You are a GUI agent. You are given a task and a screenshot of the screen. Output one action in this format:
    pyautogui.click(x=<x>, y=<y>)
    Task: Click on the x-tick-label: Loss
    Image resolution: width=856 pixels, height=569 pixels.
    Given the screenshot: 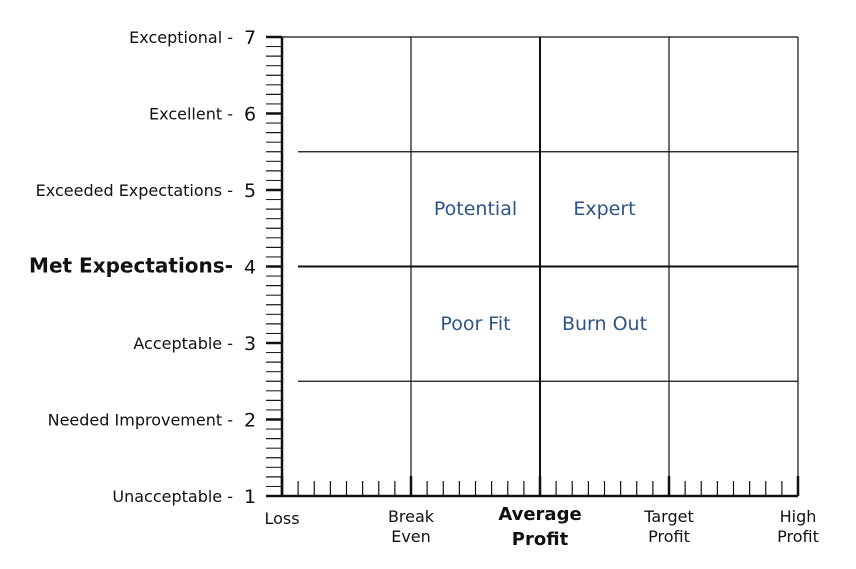 What is the action you would take?
    pyautogui.click(x=281, y=518)
    